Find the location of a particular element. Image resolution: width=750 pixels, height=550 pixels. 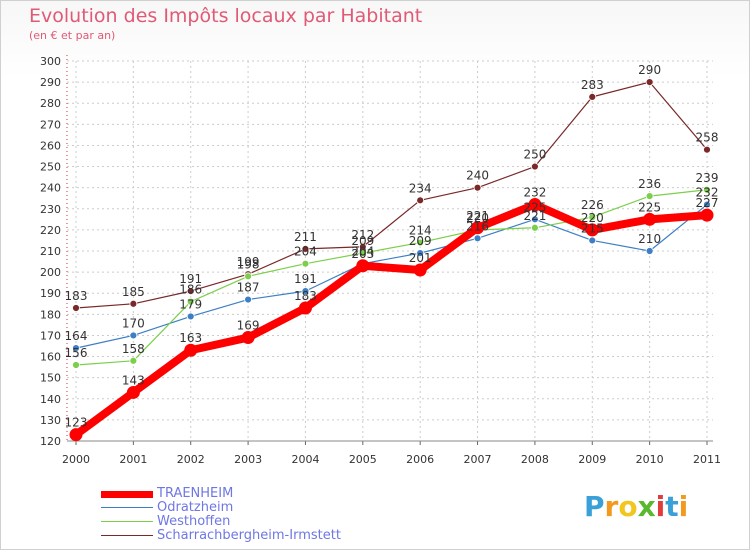

data-label: 225 is located at coordinates (649, 207).